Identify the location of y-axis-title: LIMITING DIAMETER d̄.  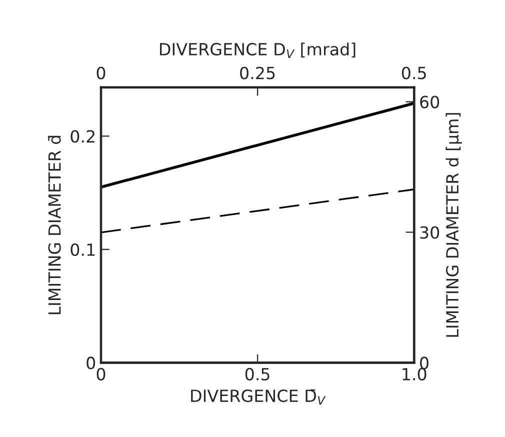
(54, 225).